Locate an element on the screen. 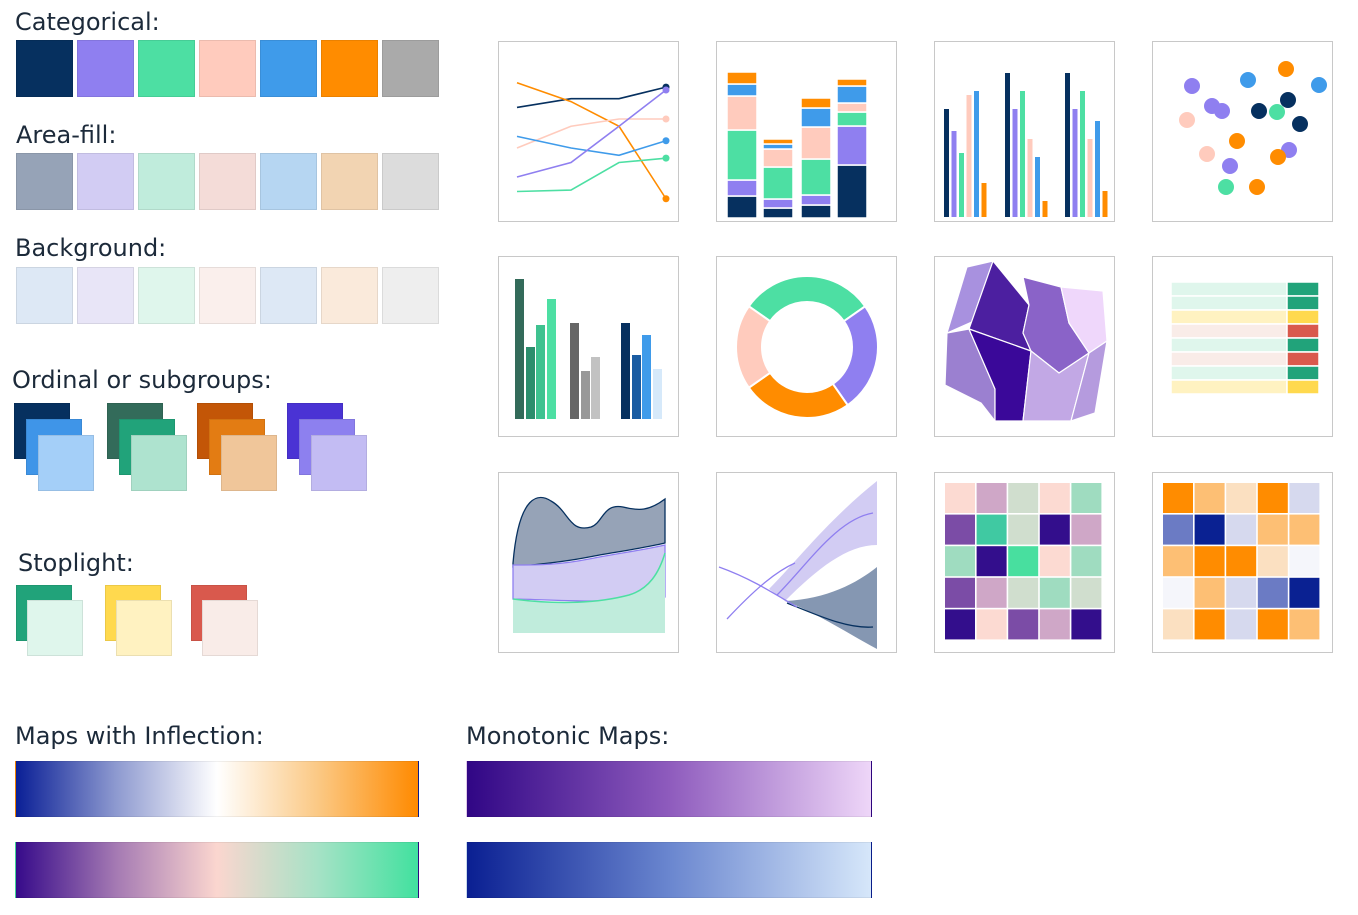  table-chart is located at coordinates (1245, 338).